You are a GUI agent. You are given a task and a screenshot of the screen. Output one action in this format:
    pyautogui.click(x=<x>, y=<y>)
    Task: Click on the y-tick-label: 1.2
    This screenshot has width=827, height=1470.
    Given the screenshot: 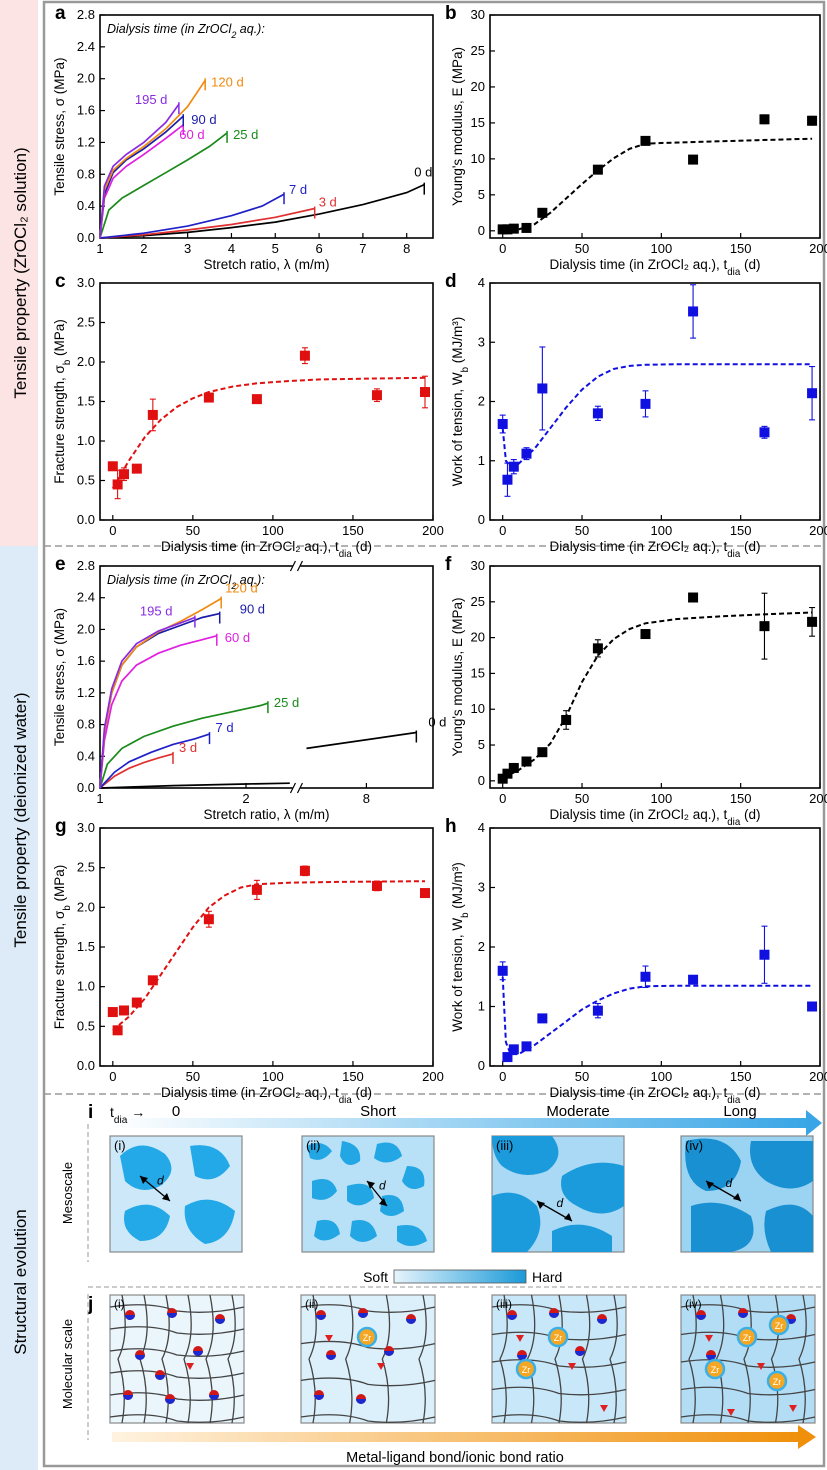 What is the action you would take?
    pyautogui.click(x=86, y=141)
    